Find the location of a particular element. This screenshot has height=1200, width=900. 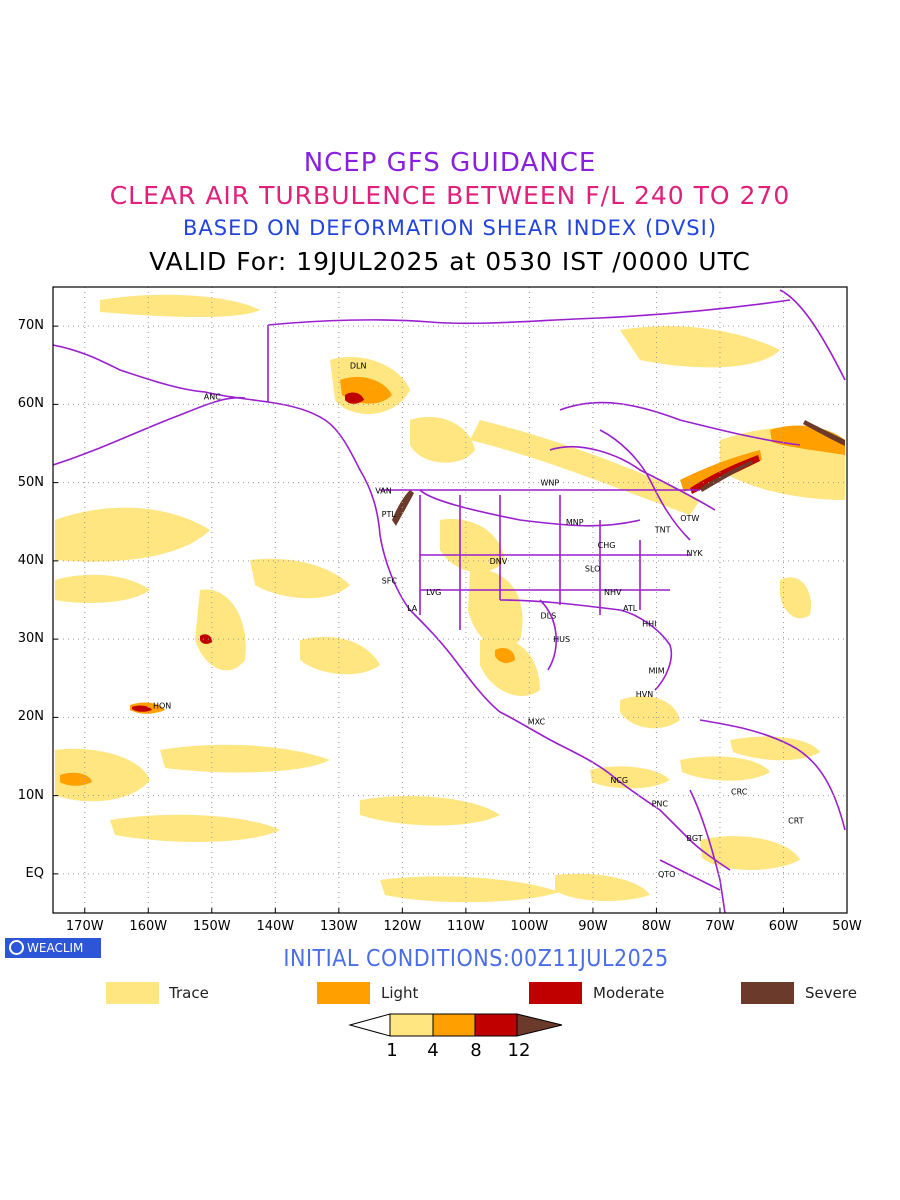

city-label-la: LA is located at coordinates (412, 608).